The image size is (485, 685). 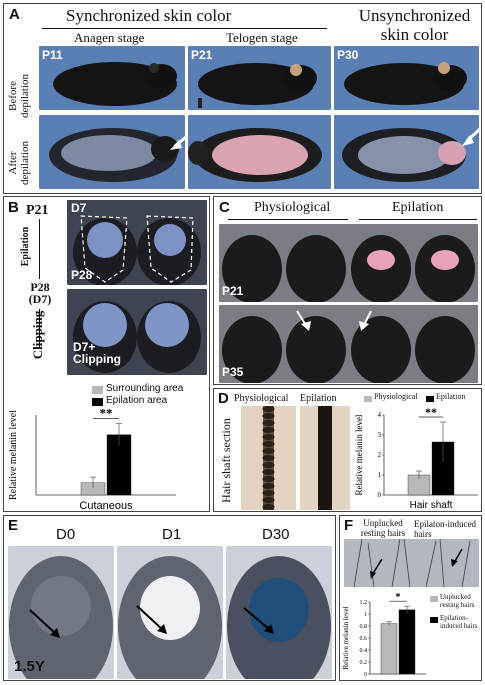 What do you see at coordinates (92, 459) in the screenshot?
I see `chart-b: ** Cutaneous Relative melanin level` at bounding box center [92, 459].